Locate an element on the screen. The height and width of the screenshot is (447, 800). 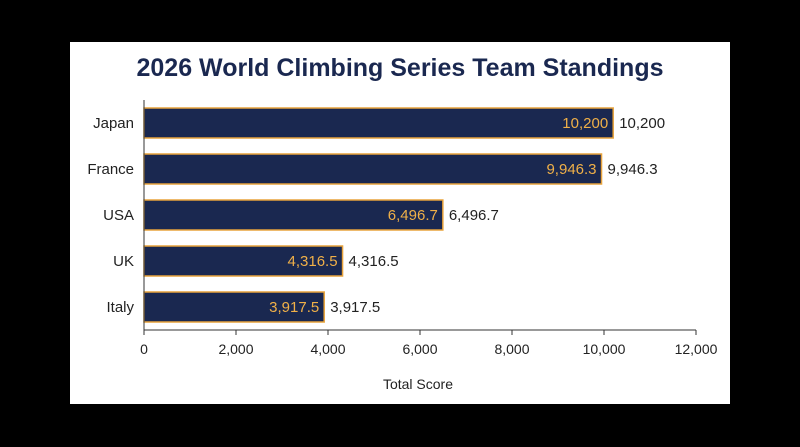
x-tick-label: 0 is located at coordinates (144, 349).